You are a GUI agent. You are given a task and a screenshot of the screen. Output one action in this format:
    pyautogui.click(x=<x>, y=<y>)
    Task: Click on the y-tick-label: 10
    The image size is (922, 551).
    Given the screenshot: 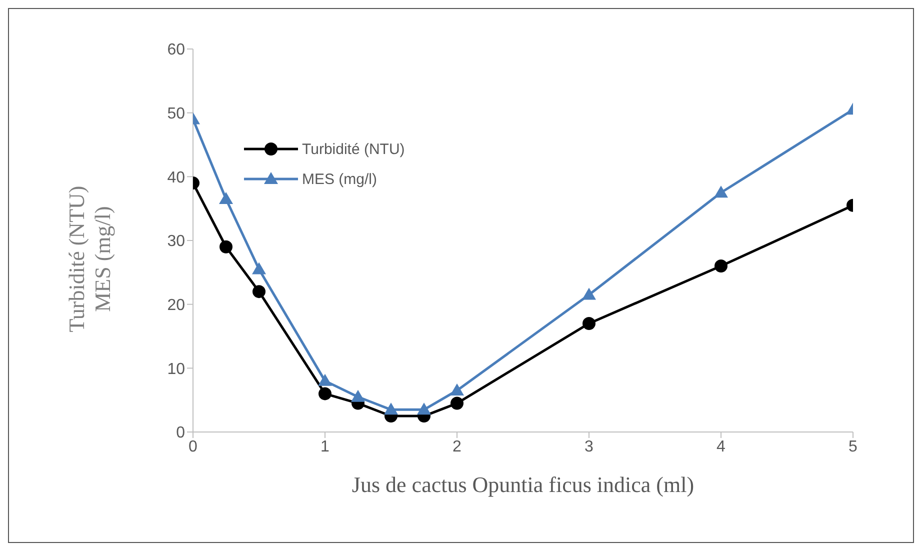 What is the action you would take?
    pyautogui.click(x=176, y=369)
    